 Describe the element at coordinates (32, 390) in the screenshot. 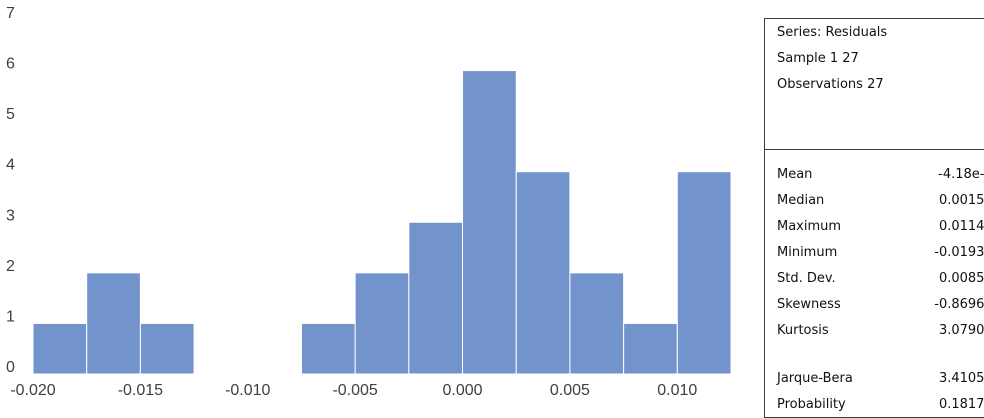

I see `x-tick-label: -0.020` at that location.